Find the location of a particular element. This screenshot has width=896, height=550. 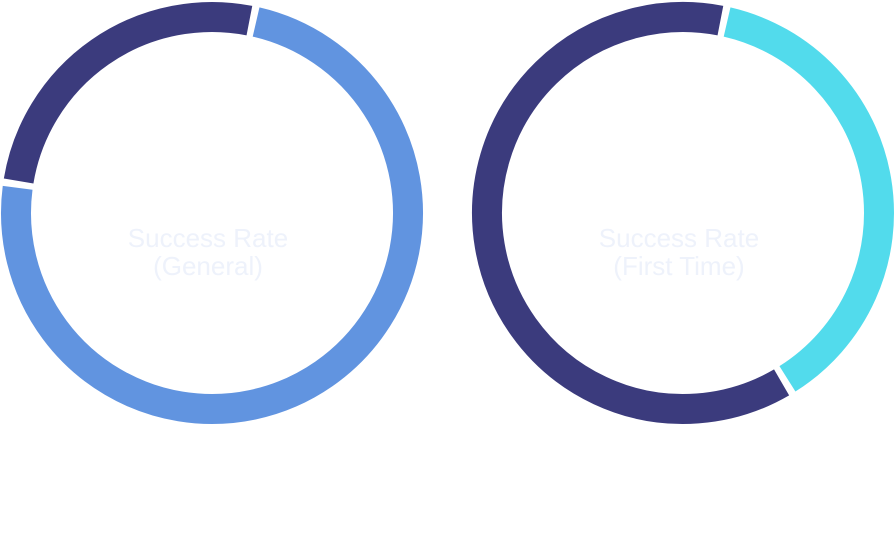

donut-center-label-first-time-line-1: (First Time) is located at coordinates (678, 266).